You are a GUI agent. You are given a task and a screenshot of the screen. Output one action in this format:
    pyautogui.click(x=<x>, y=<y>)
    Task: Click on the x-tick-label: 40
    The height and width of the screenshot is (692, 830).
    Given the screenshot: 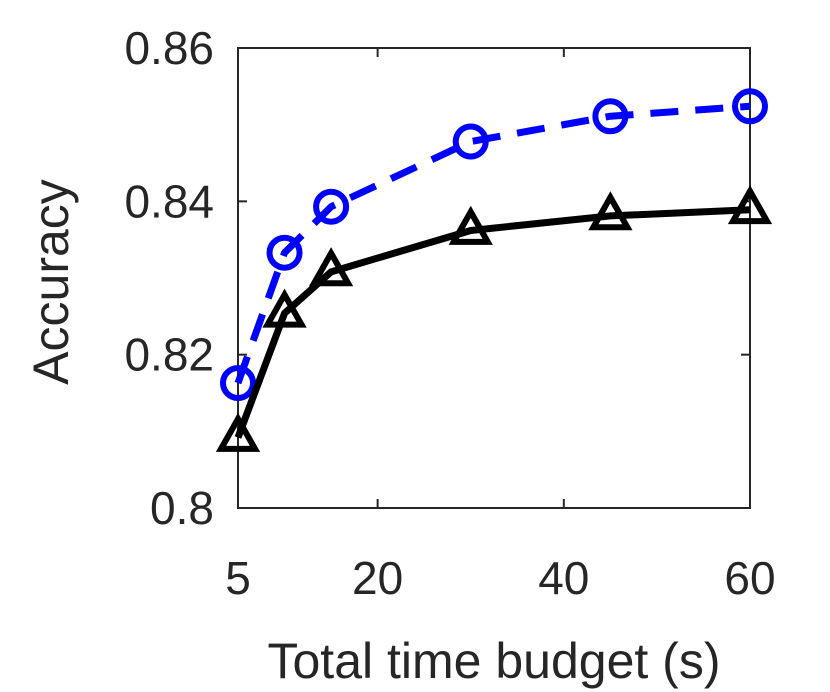 What is the action you would take?
    pyautogui.click(x=563, y=578)
    